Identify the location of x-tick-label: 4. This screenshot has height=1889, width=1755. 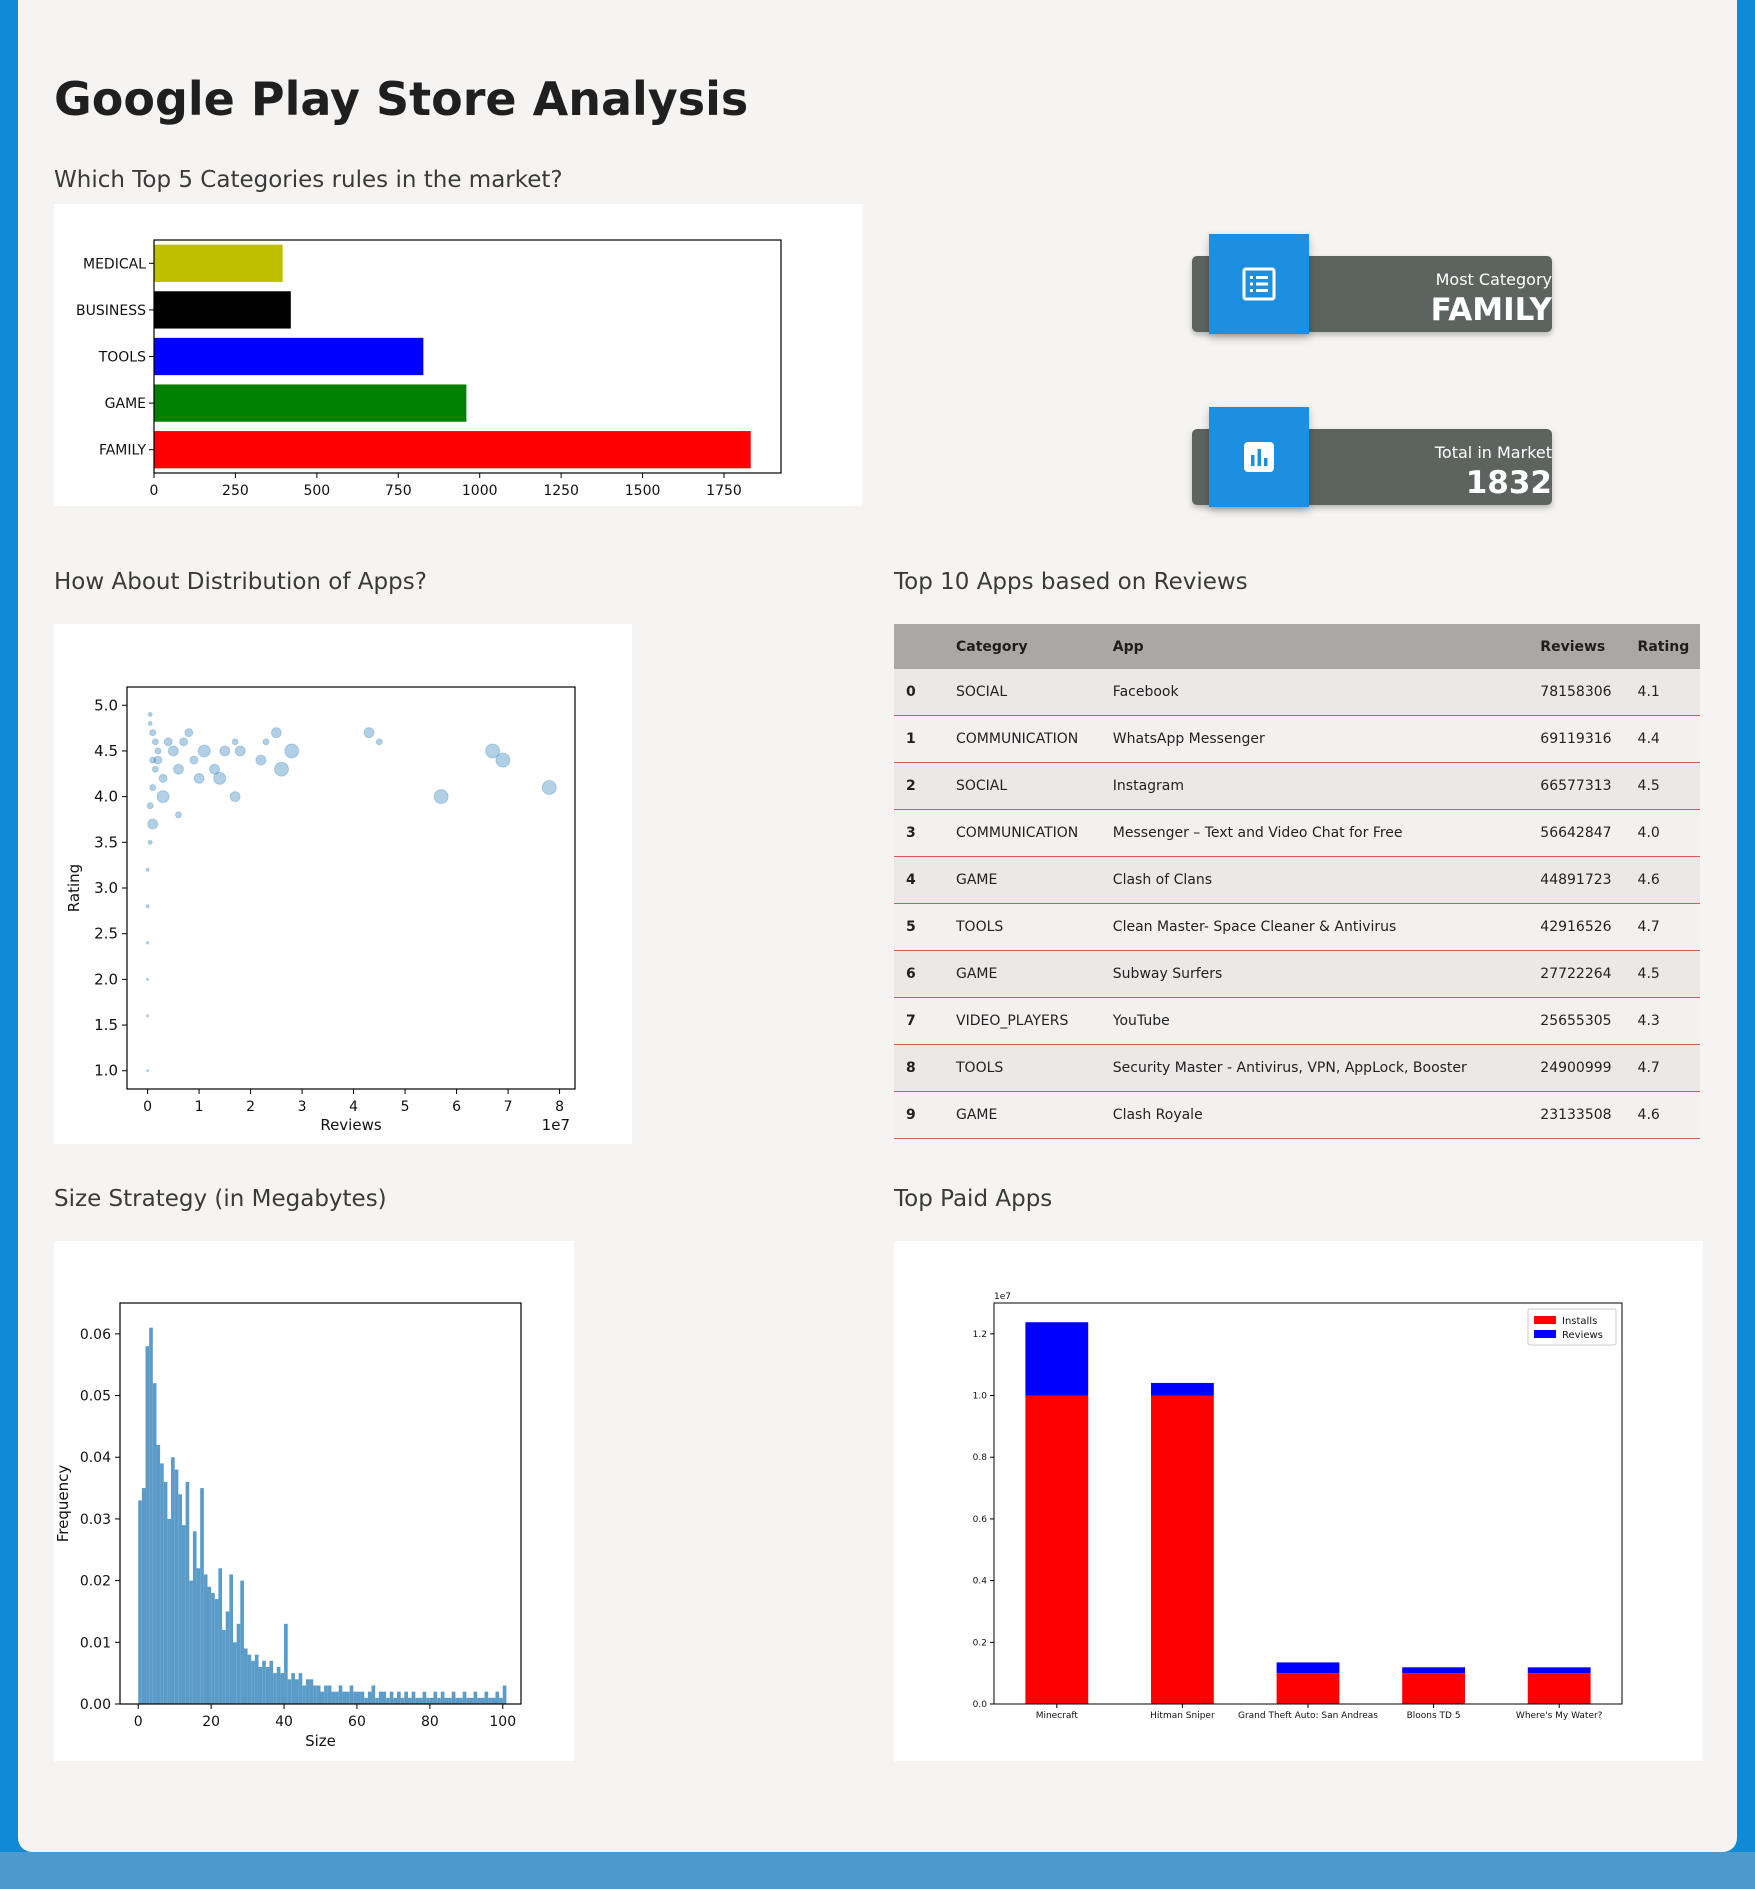
(353, 1107).